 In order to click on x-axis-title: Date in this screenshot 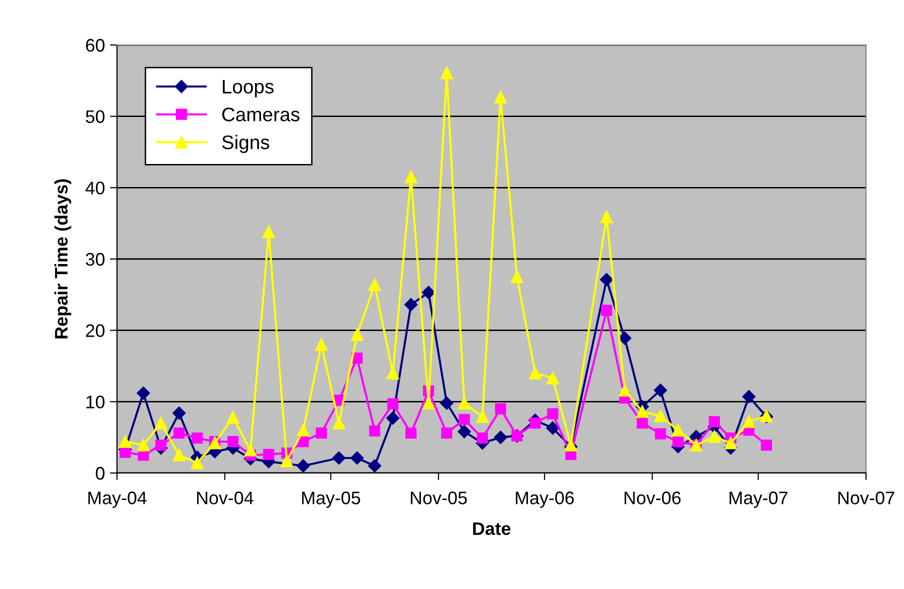, I will do `click(491, 529)`.